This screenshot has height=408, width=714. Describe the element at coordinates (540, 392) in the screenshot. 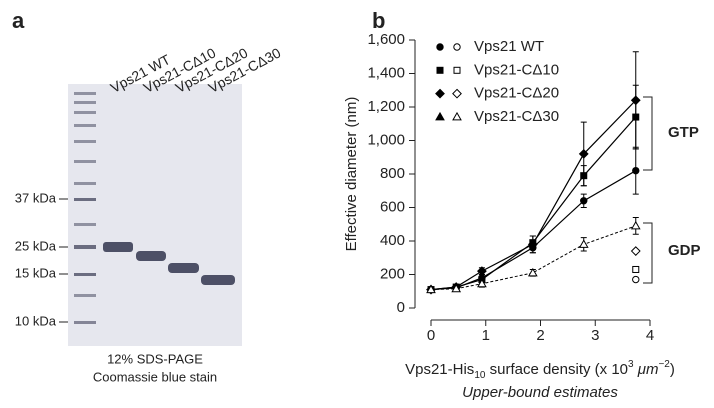

I see `subtitle: Upper-bound estimates` at that location.